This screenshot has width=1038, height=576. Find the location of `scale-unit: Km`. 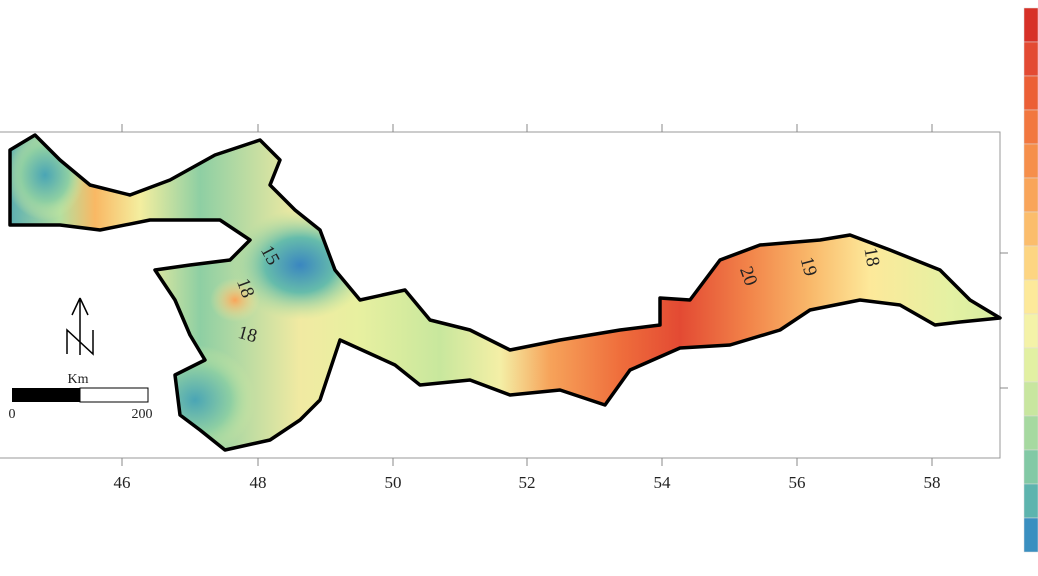

scale-unit: Km is located at coordinates (78, 379).